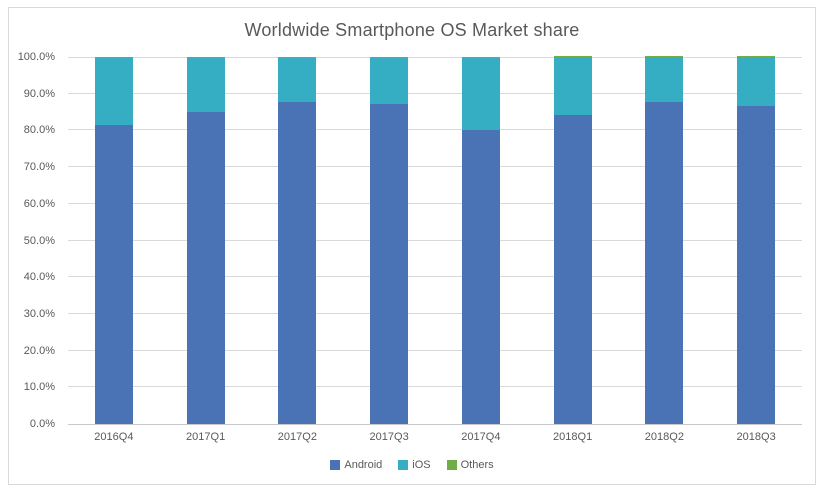 This screenshot has height=496, width=820. I want to click on y-tick-label: 0.0%, so click(42, 424).